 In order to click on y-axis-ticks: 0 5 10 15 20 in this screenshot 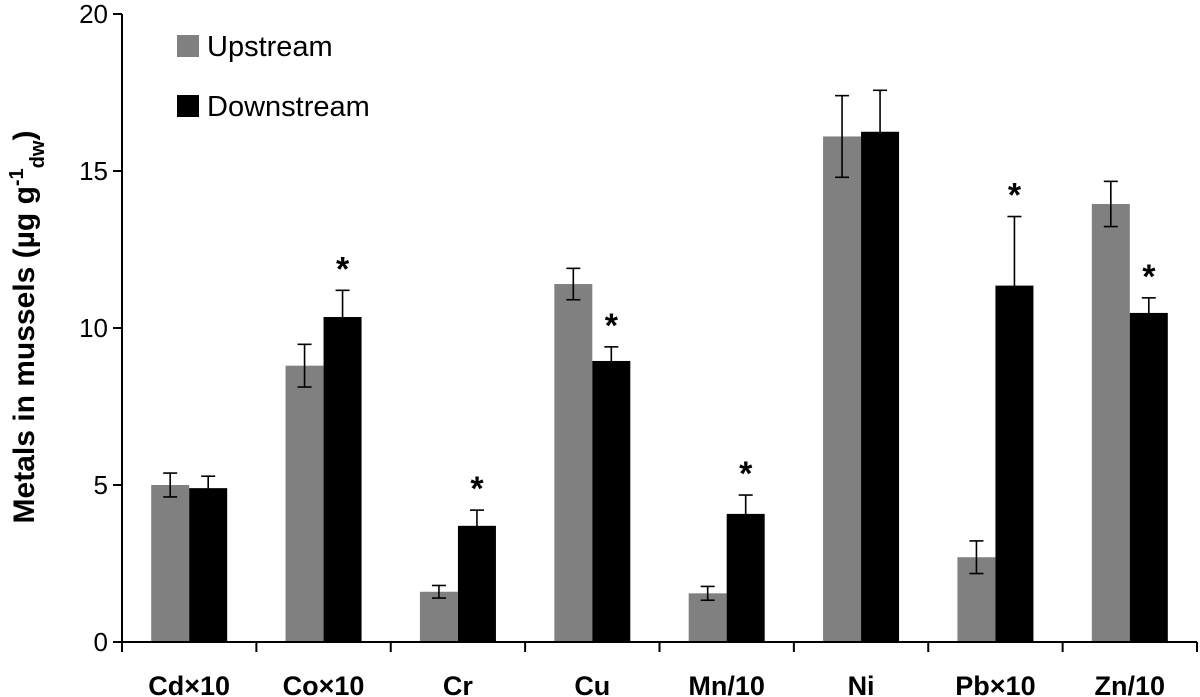, I will do `click(100, 328)`.